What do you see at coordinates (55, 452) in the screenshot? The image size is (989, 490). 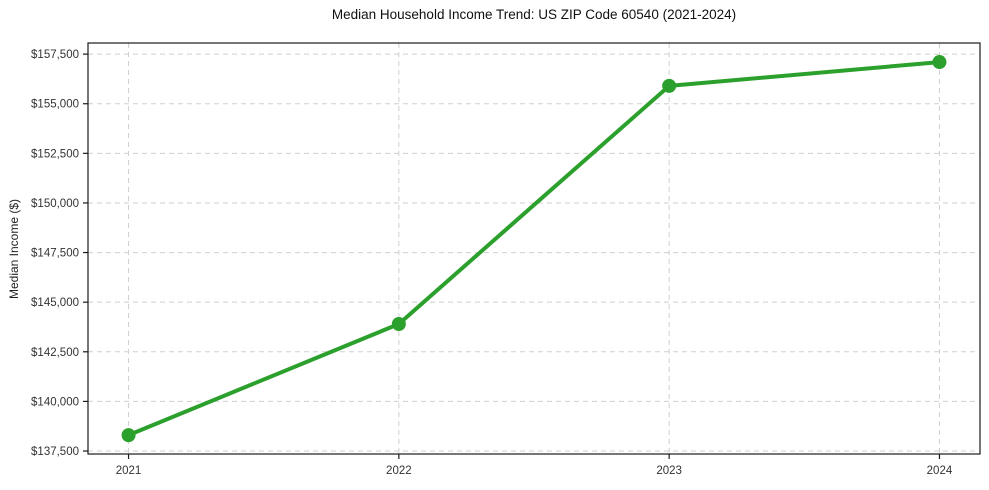 I see `y-tick-label: $137,500` at bounding box center [55, 452].